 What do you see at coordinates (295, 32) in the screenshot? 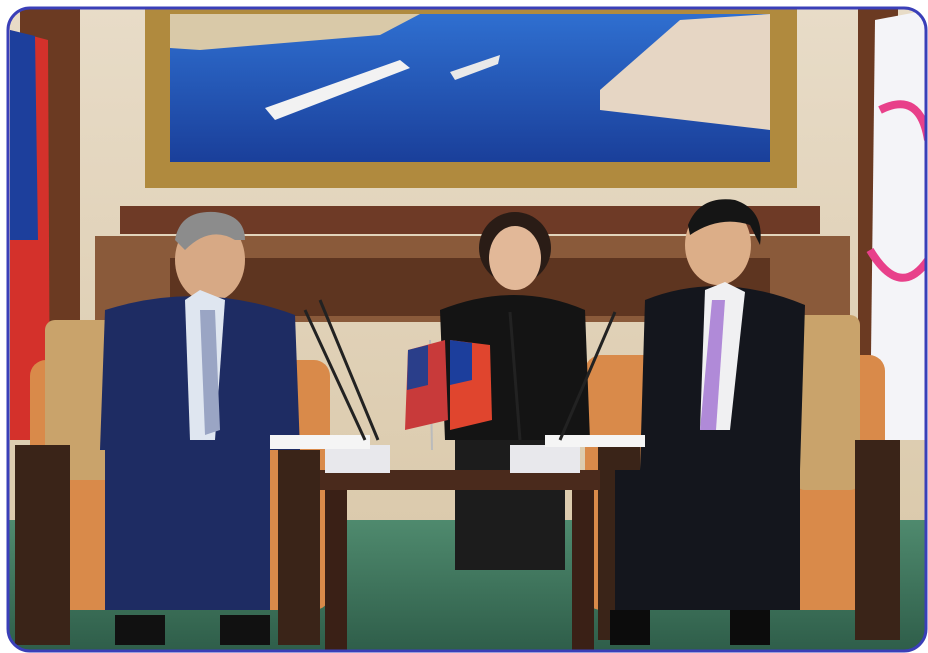
I see `painting-shore` at bounding box center [295, 32].